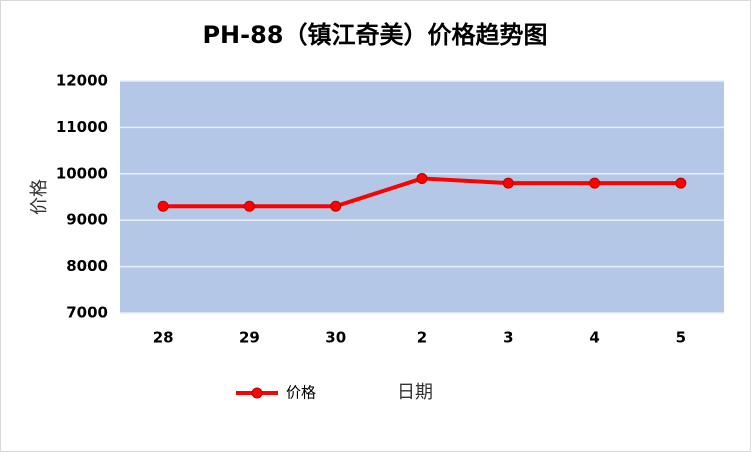  I want to click on x-tick-label: 28, so click(163, 338).